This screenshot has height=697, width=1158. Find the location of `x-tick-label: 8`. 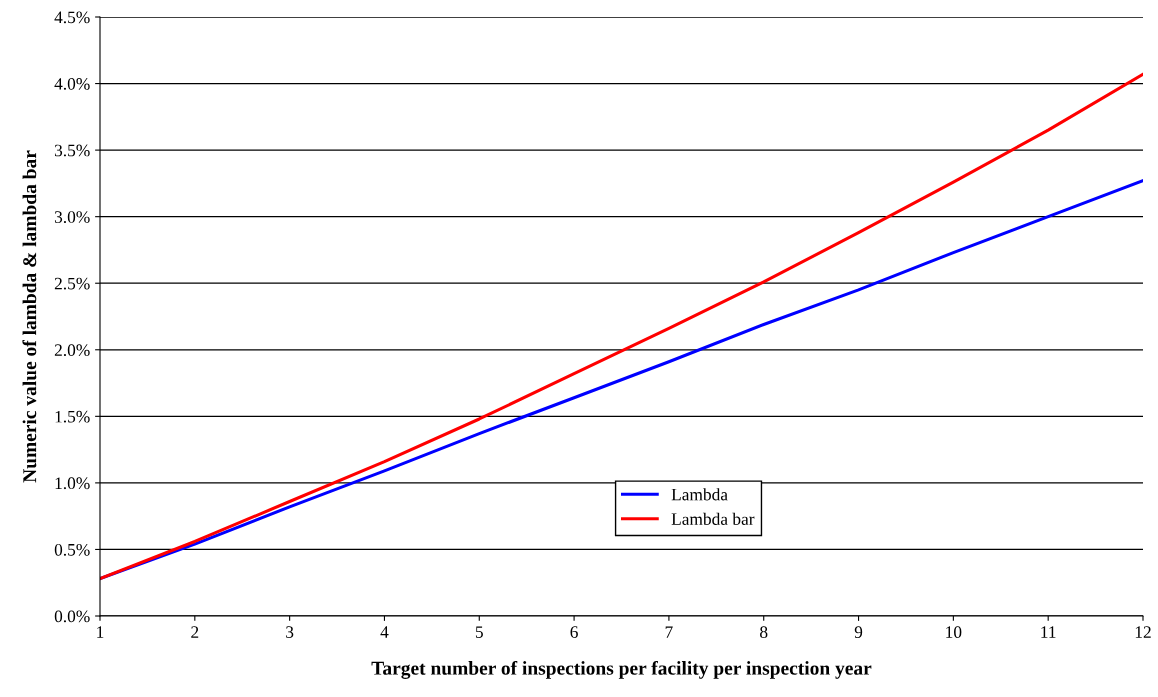

x-tick-label: 8 is located at coordinates (764, 632).